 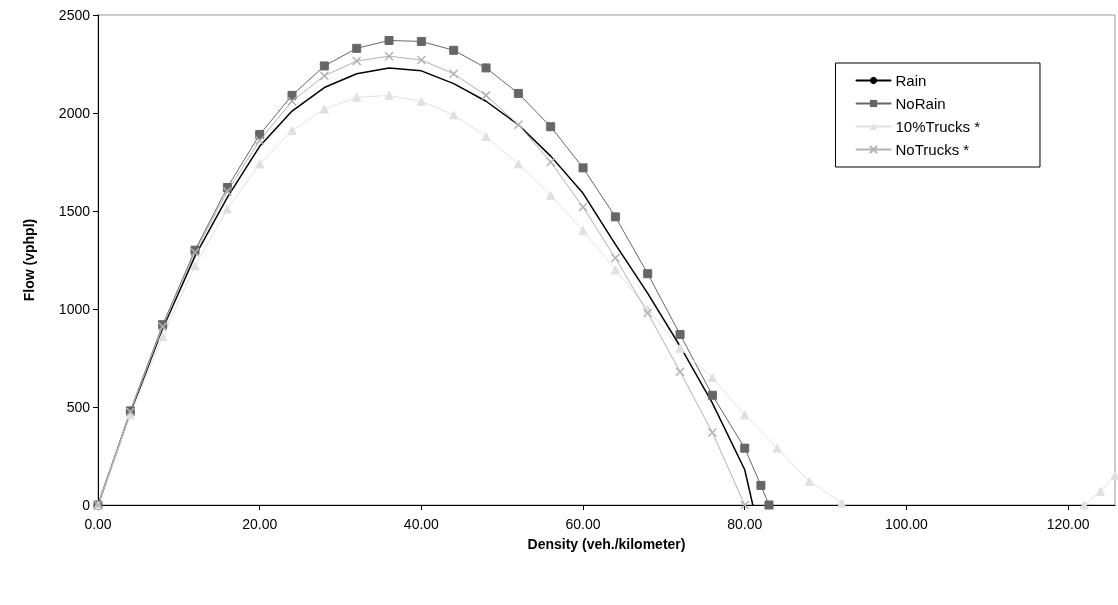 What do you see at coordinates (86, 505) in the screenshot?
I see `y-tick-label: 0` at bounding box center [86, 505].